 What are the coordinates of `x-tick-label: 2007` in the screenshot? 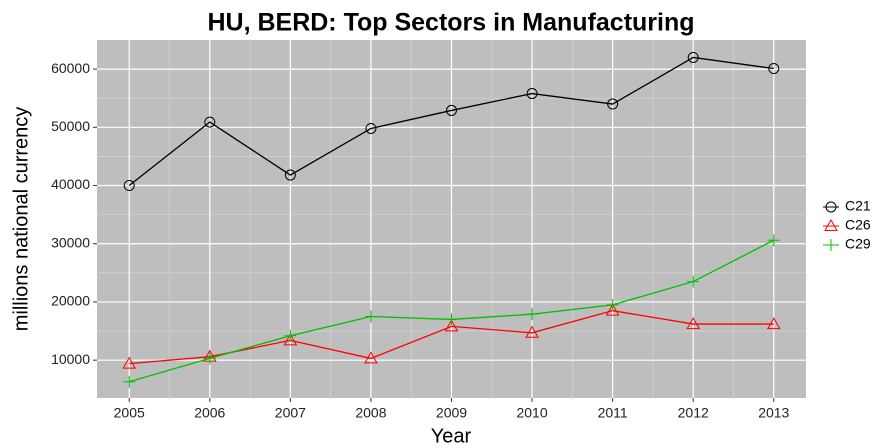 It's located at (290, 413).